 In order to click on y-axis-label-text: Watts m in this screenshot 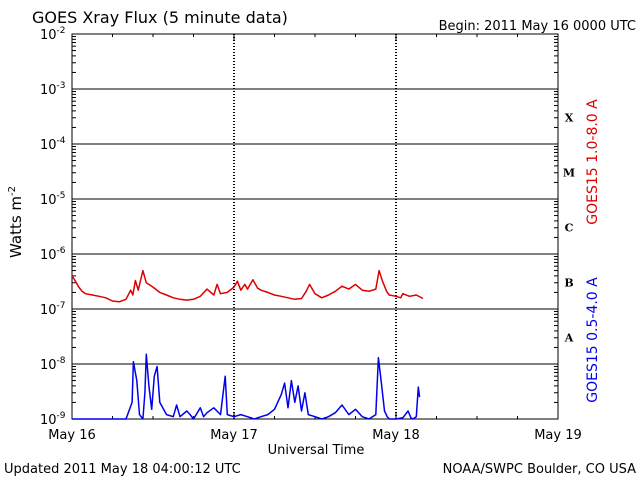, I will do `click(16, 227)`.